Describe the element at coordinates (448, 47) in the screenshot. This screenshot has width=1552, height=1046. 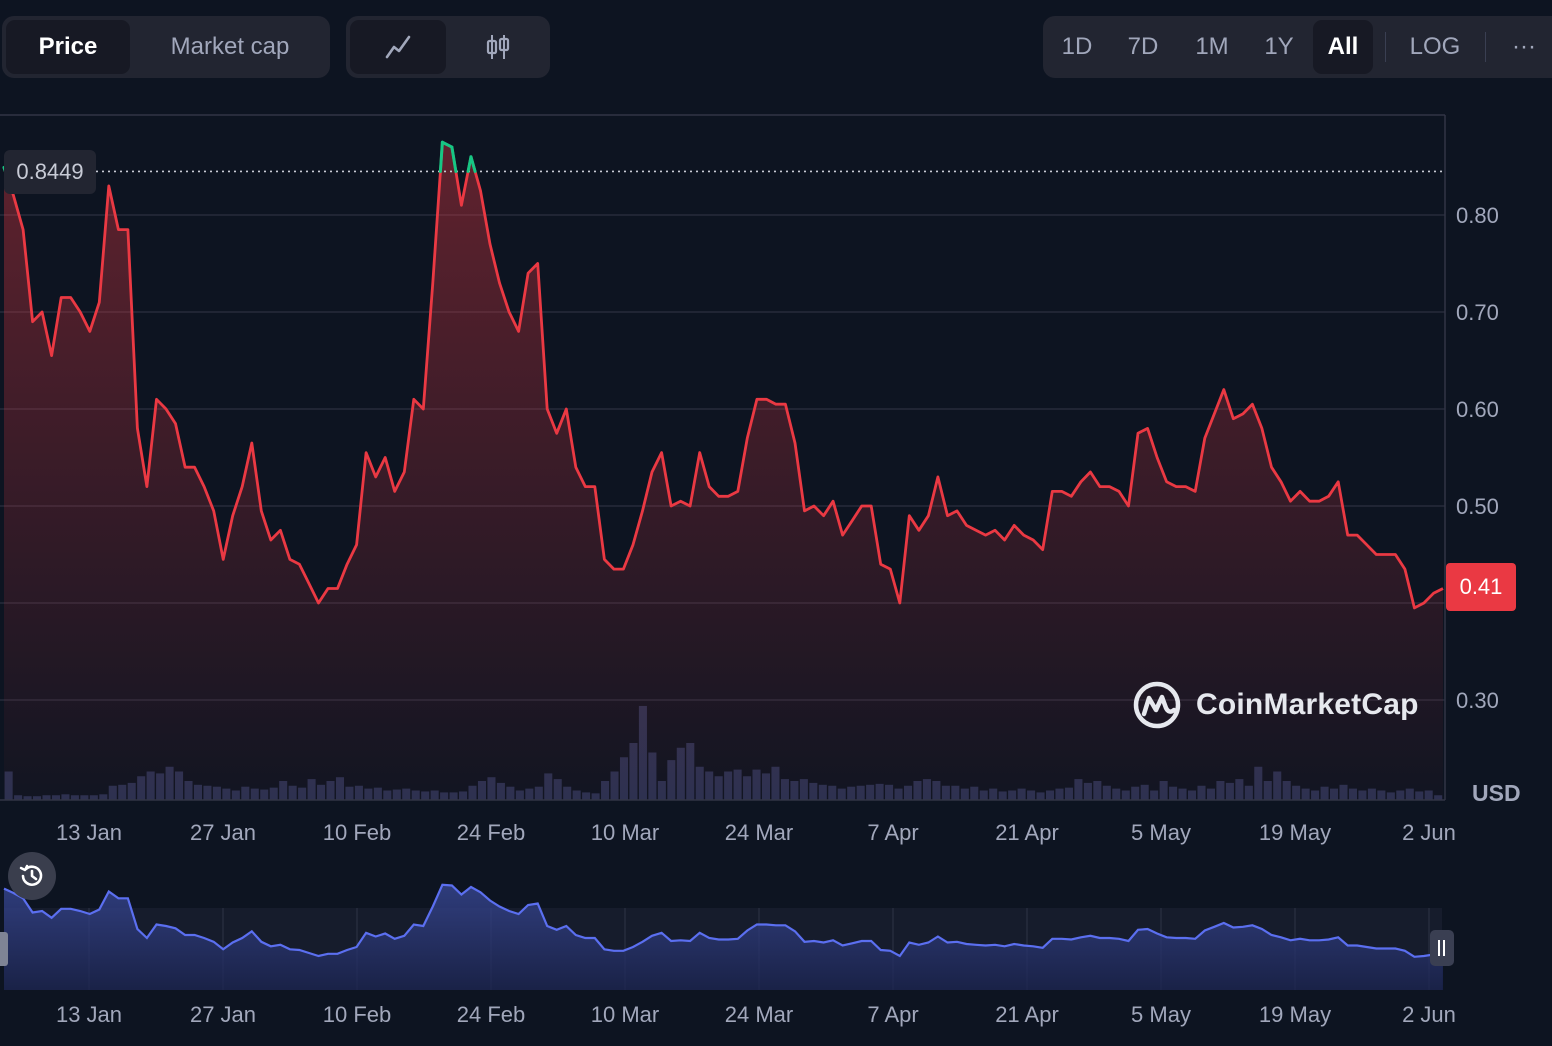
I see `chart-type-toggle` at that location.